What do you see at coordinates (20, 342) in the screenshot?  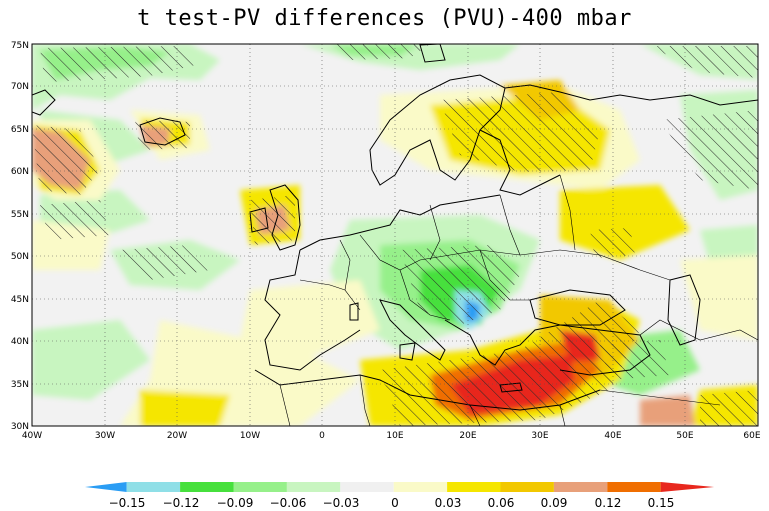 I see `lat-label: 40N` at bounding box center [20, 342].